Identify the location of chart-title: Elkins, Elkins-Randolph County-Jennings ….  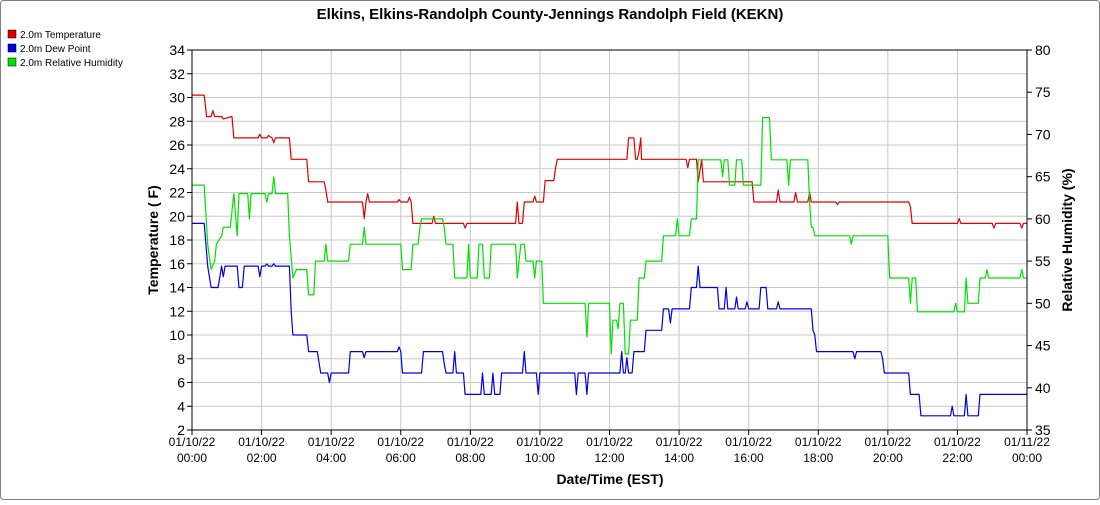
(550, 14).